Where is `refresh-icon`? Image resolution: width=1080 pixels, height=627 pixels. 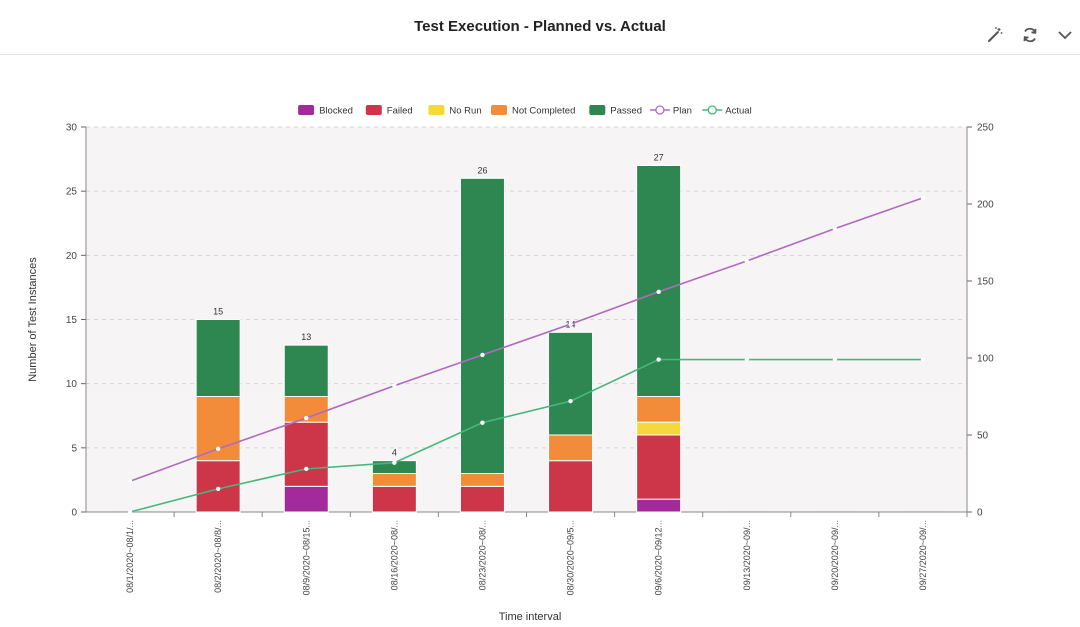 refresh-icon is located at coordinates (1031, 36).